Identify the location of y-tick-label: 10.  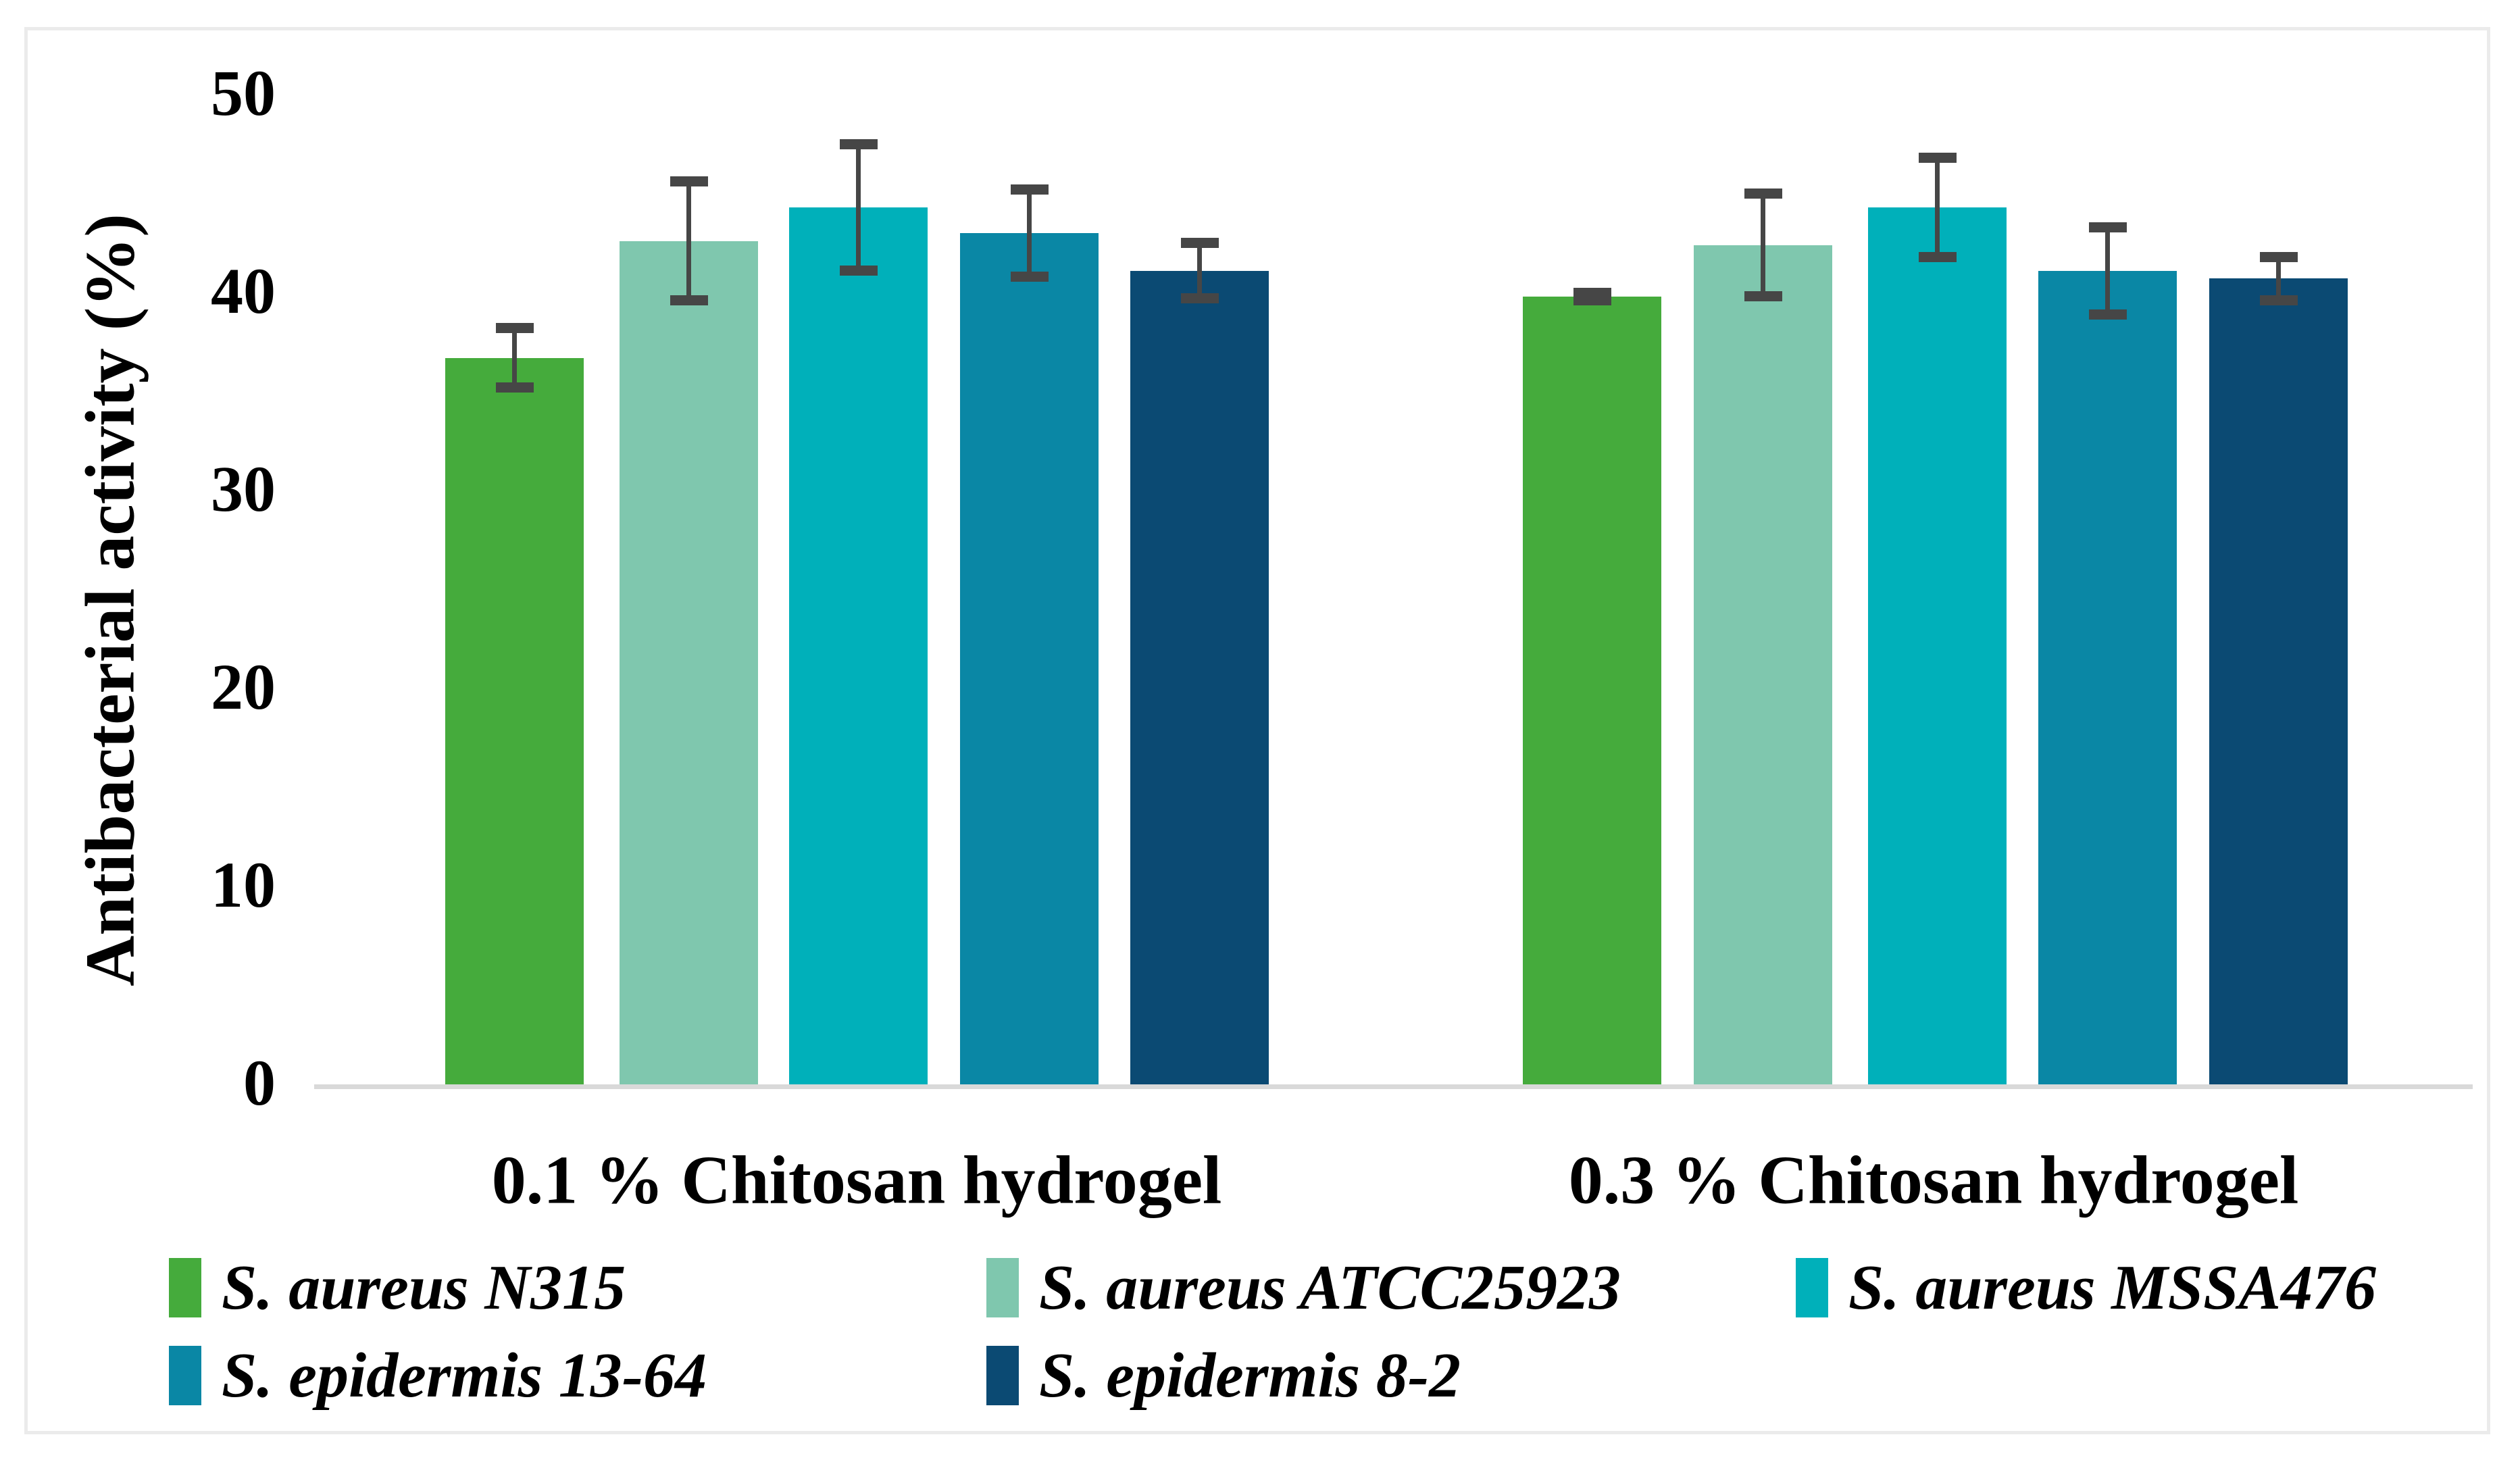
(243, 885).